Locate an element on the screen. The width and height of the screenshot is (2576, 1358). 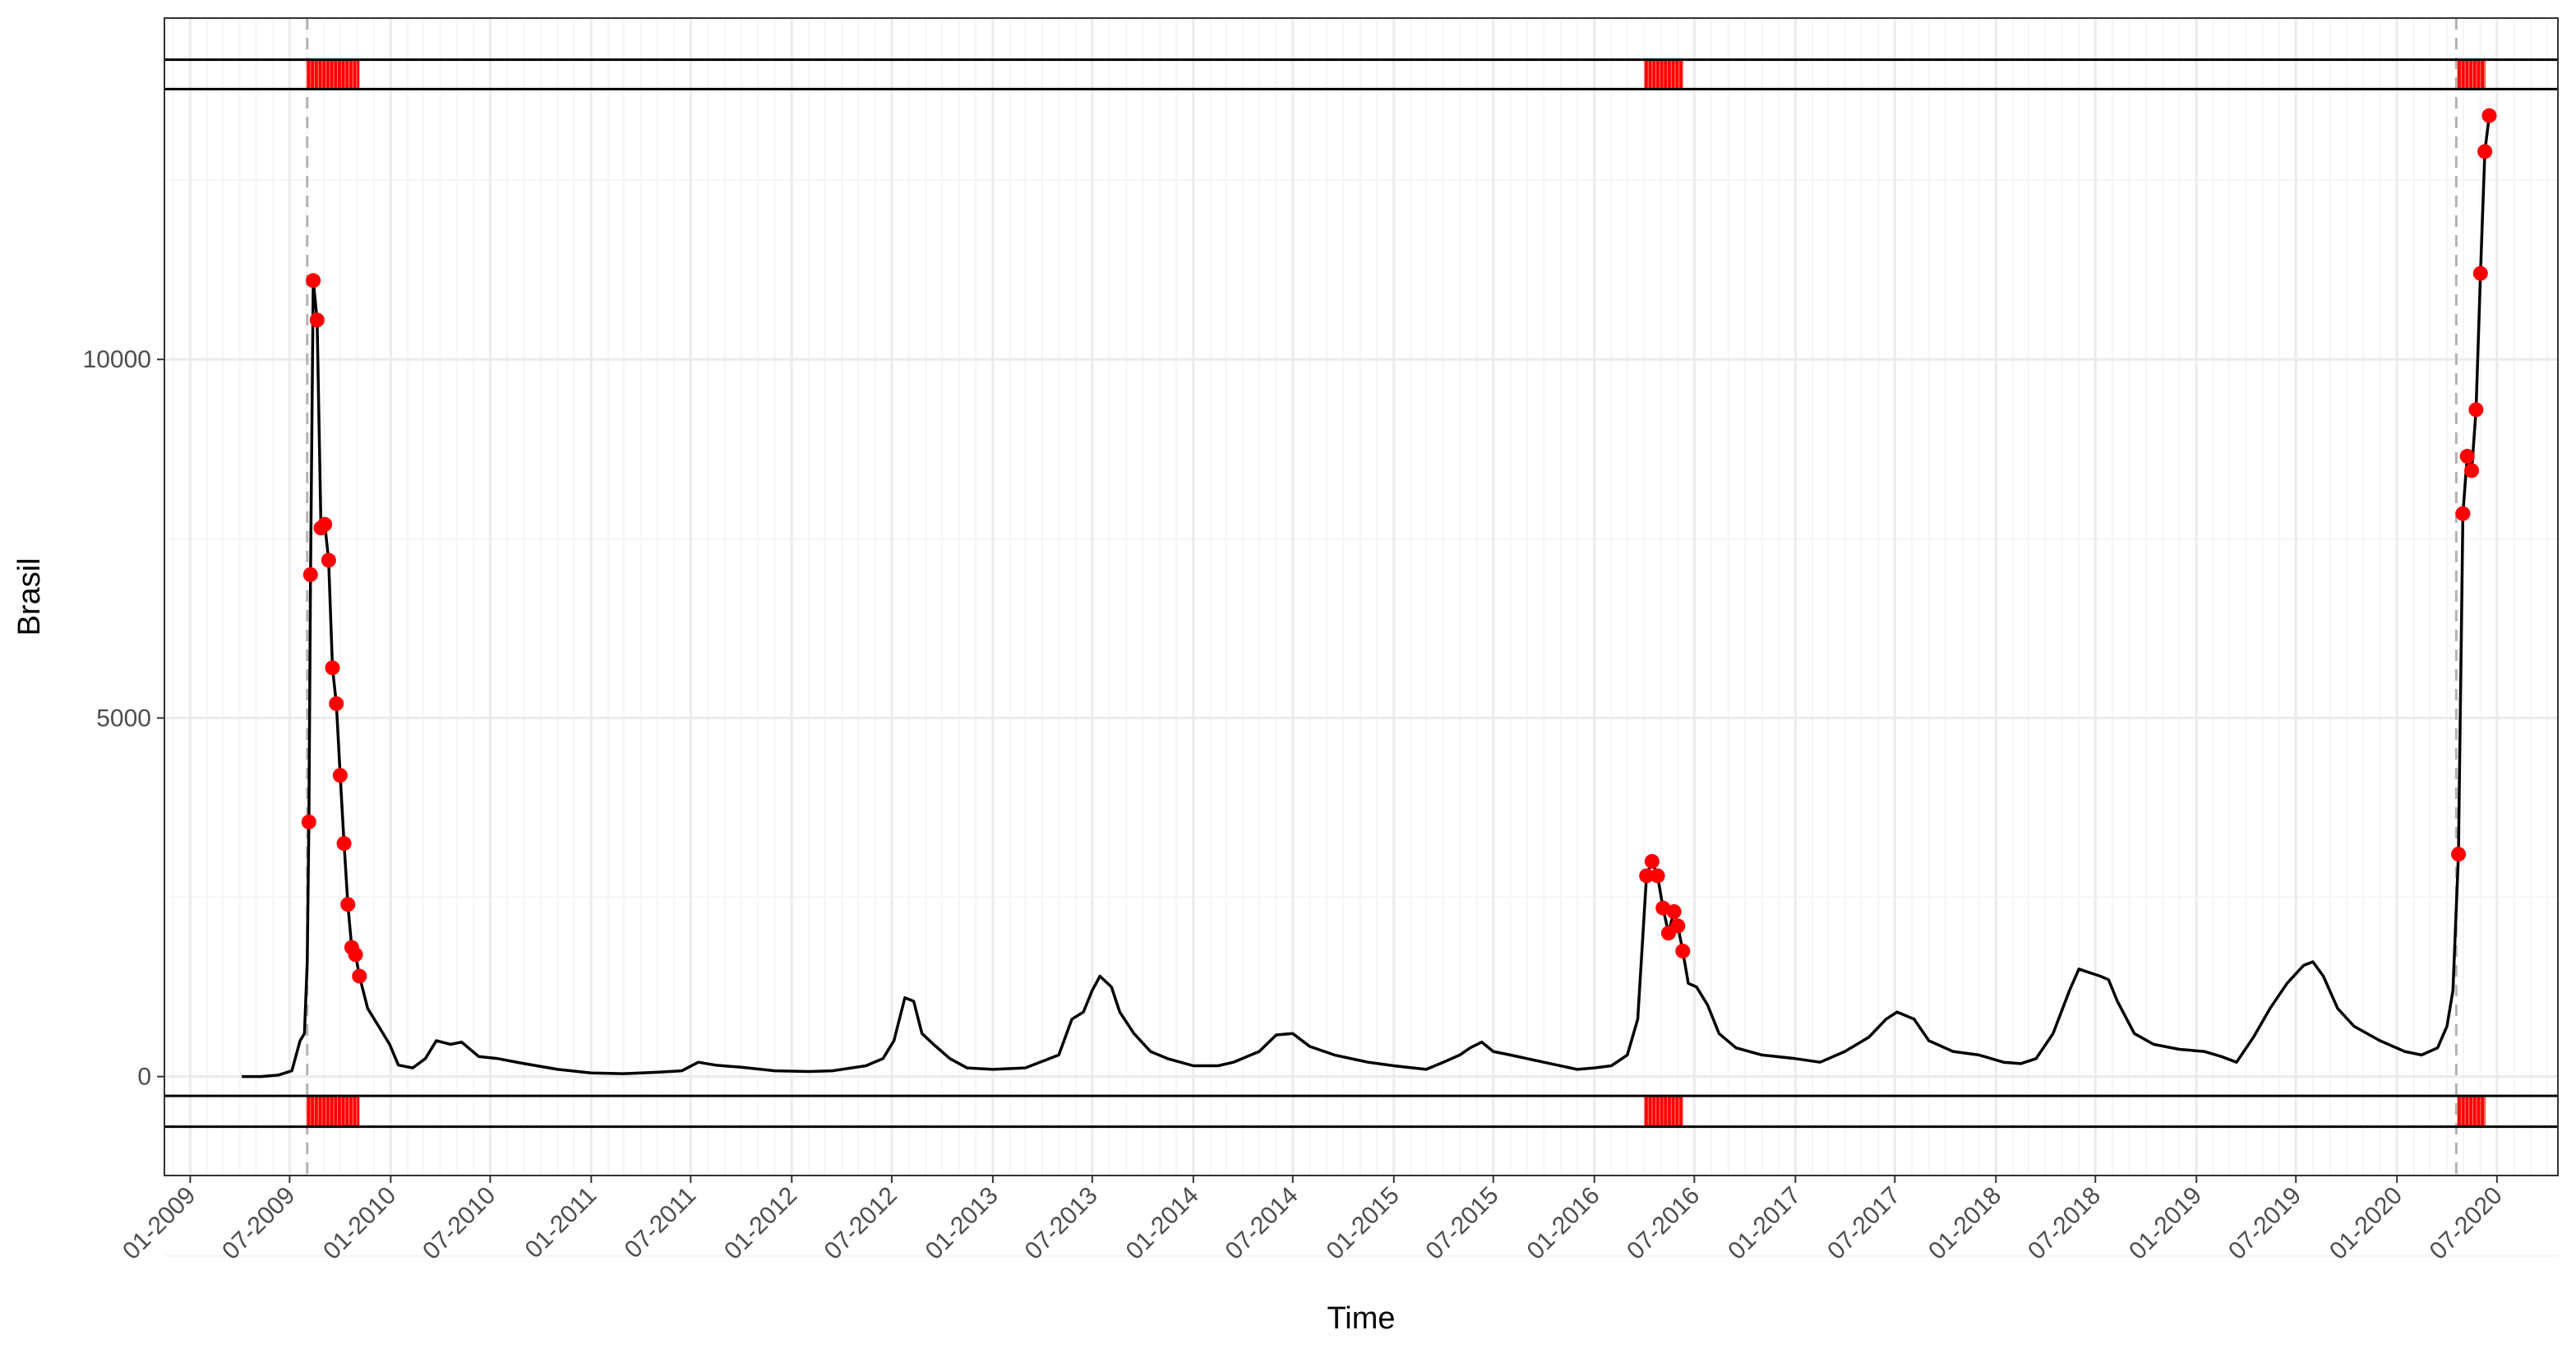
y-tick-label: 0 is located at coordinates (144, 1077).